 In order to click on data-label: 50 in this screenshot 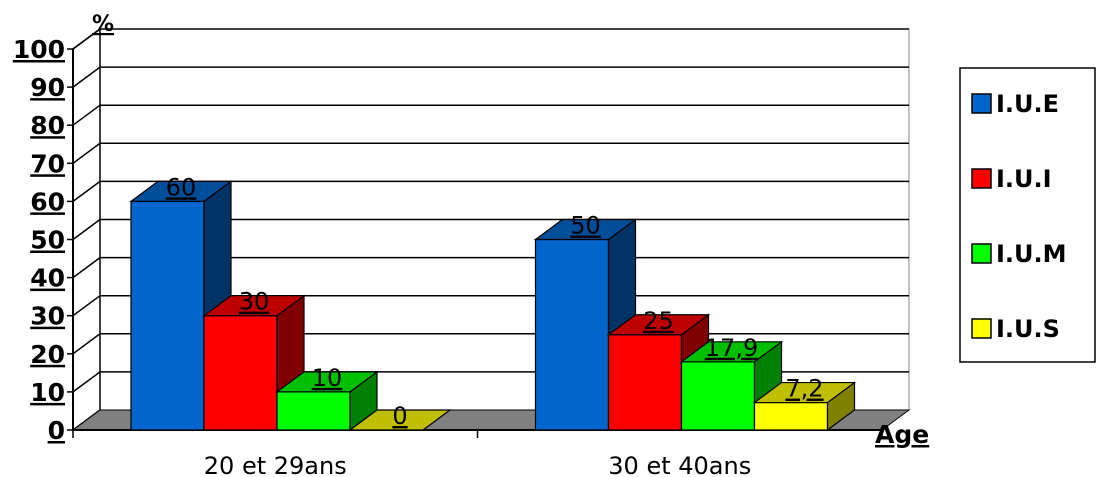, I will do `click(585, 226)`.